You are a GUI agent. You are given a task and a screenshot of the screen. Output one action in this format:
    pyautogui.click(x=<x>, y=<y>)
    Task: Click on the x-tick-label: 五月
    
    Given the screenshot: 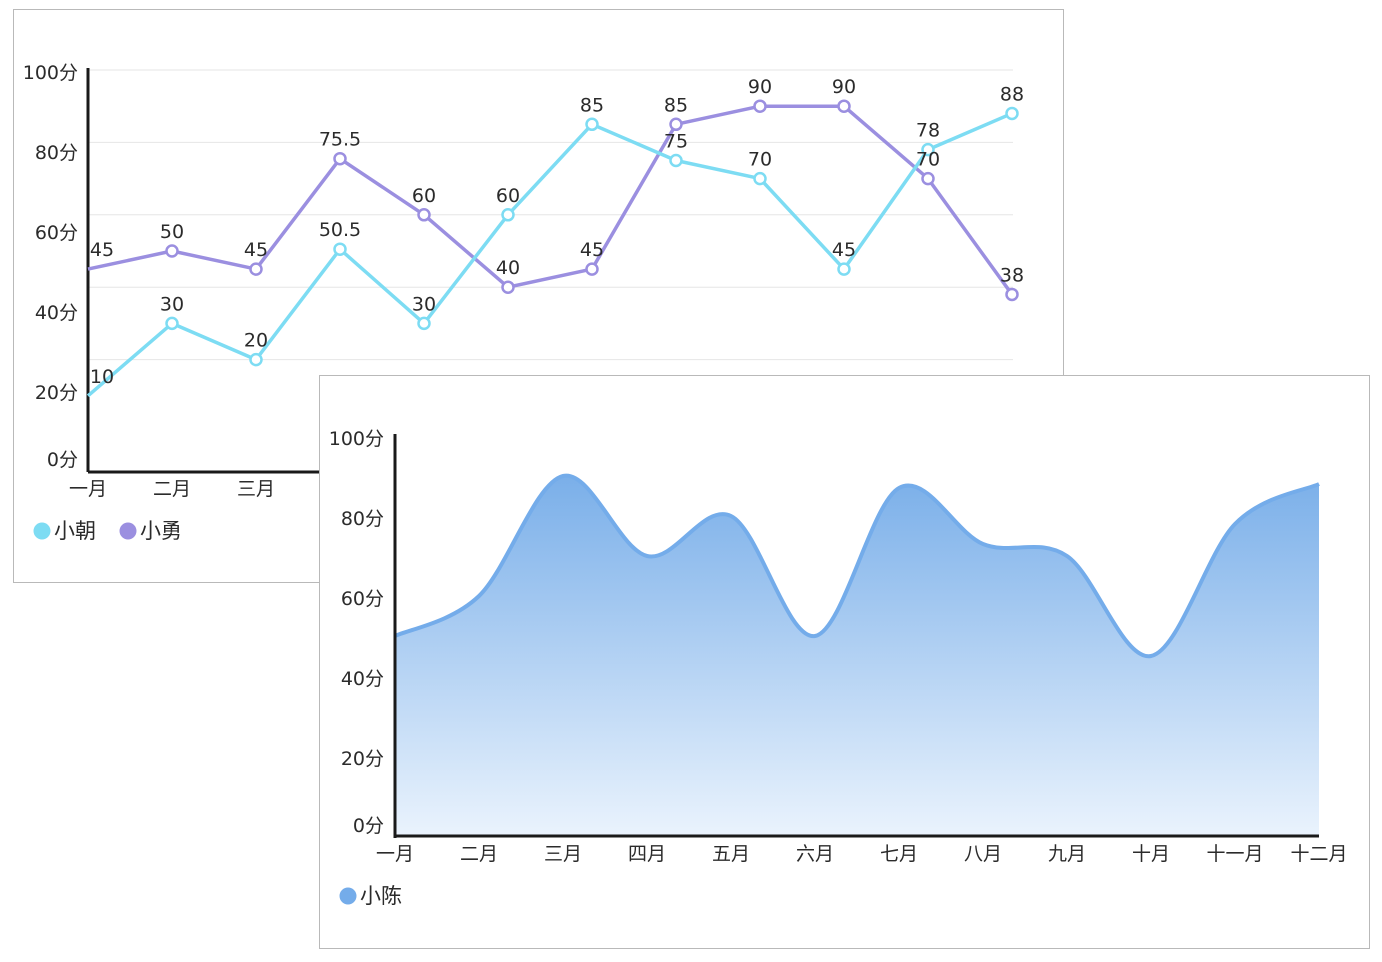 What is the action you would take?
    pyautogui.click(x=731, y=854)
    